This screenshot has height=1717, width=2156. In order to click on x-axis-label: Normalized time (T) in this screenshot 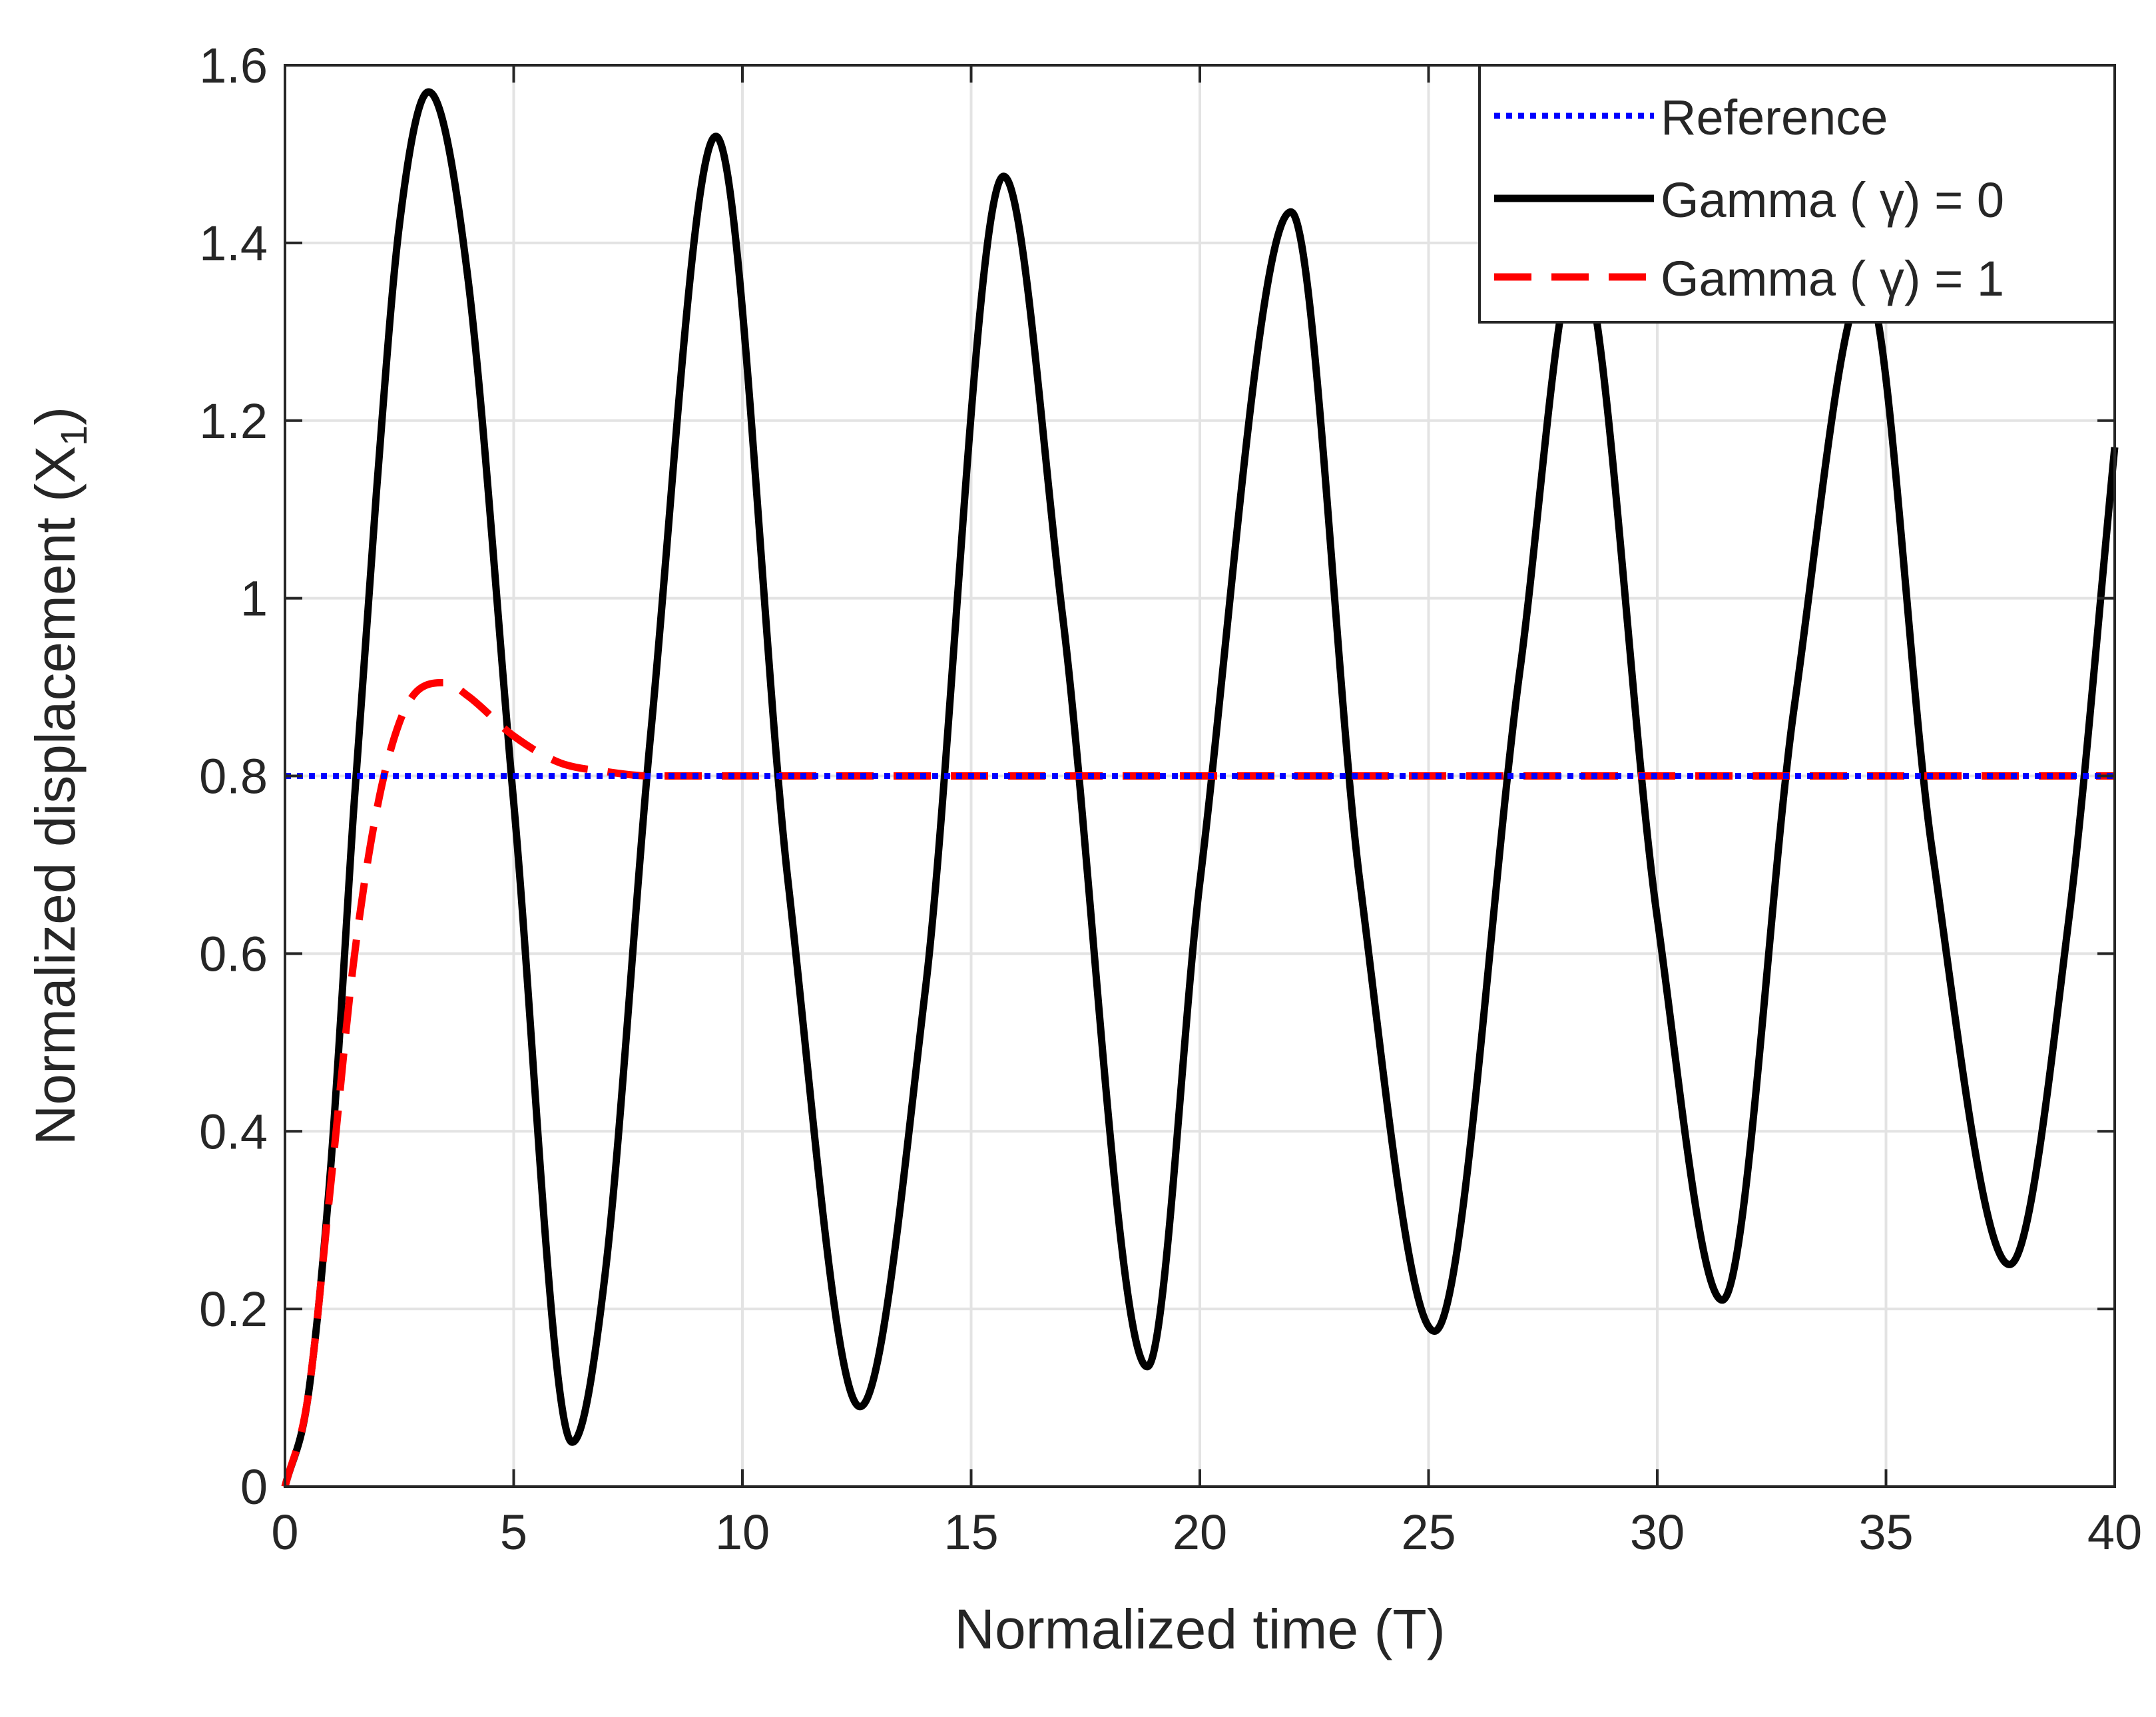, I will do `click(1199, 1629)`.